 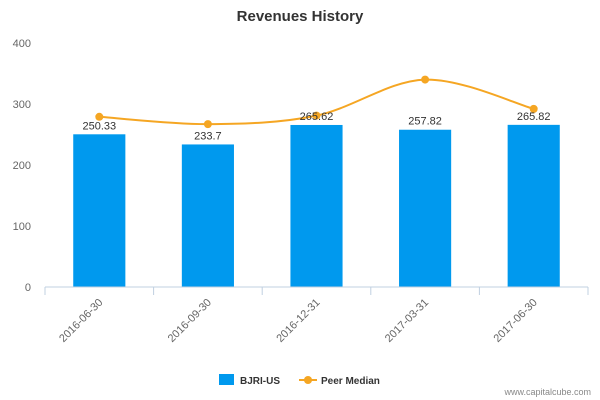 I want to click on legend-bar-swatch, so click(x=226, y=379).